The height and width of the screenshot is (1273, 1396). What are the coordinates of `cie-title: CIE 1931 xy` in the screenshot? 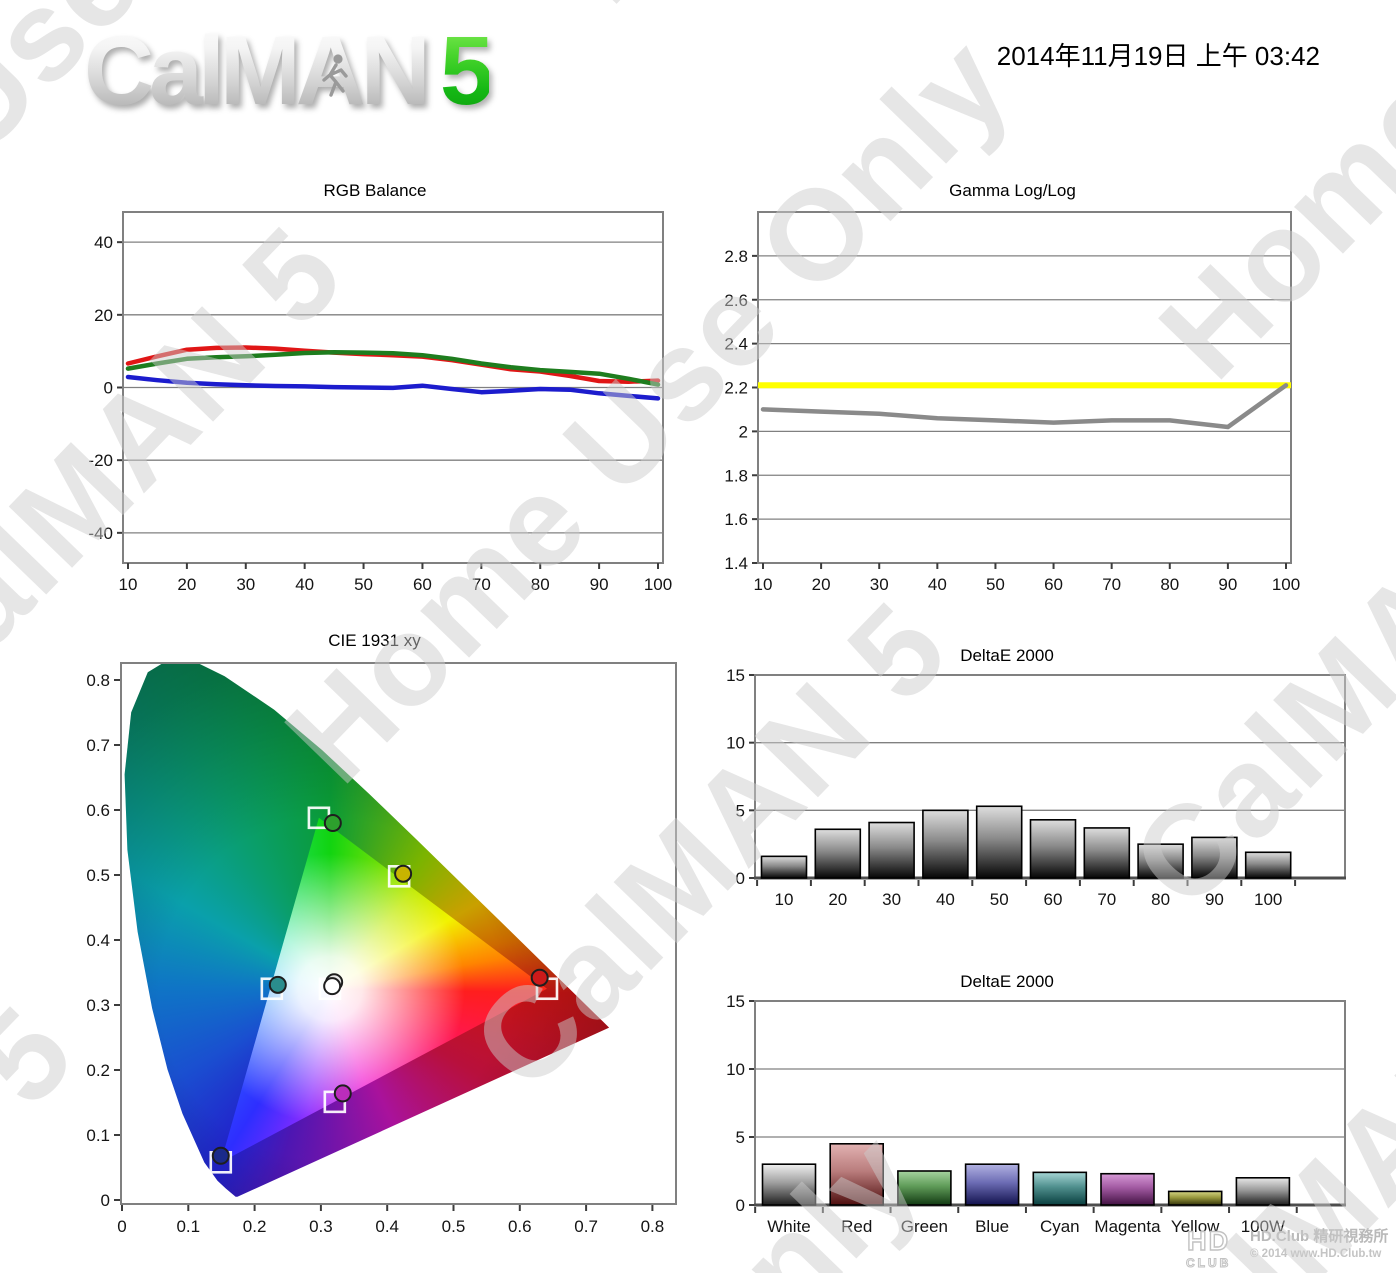 It's located at (374, 640).